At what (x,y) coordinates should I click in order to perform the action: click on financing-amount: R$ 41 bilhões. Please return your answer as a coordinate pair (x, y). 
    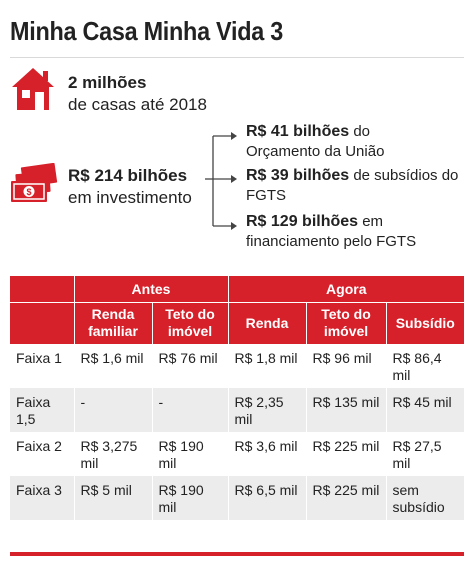
    Looking at the image, I should click on (298, 131).